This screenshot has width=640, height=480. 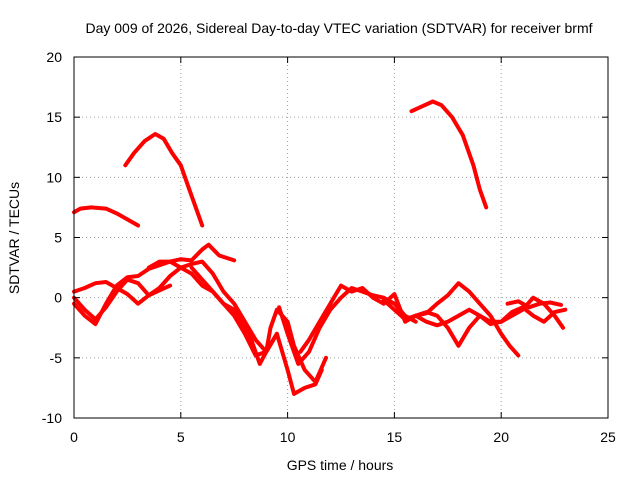 I want to click on x-tick-label: 5, so click(x=181, y=437).